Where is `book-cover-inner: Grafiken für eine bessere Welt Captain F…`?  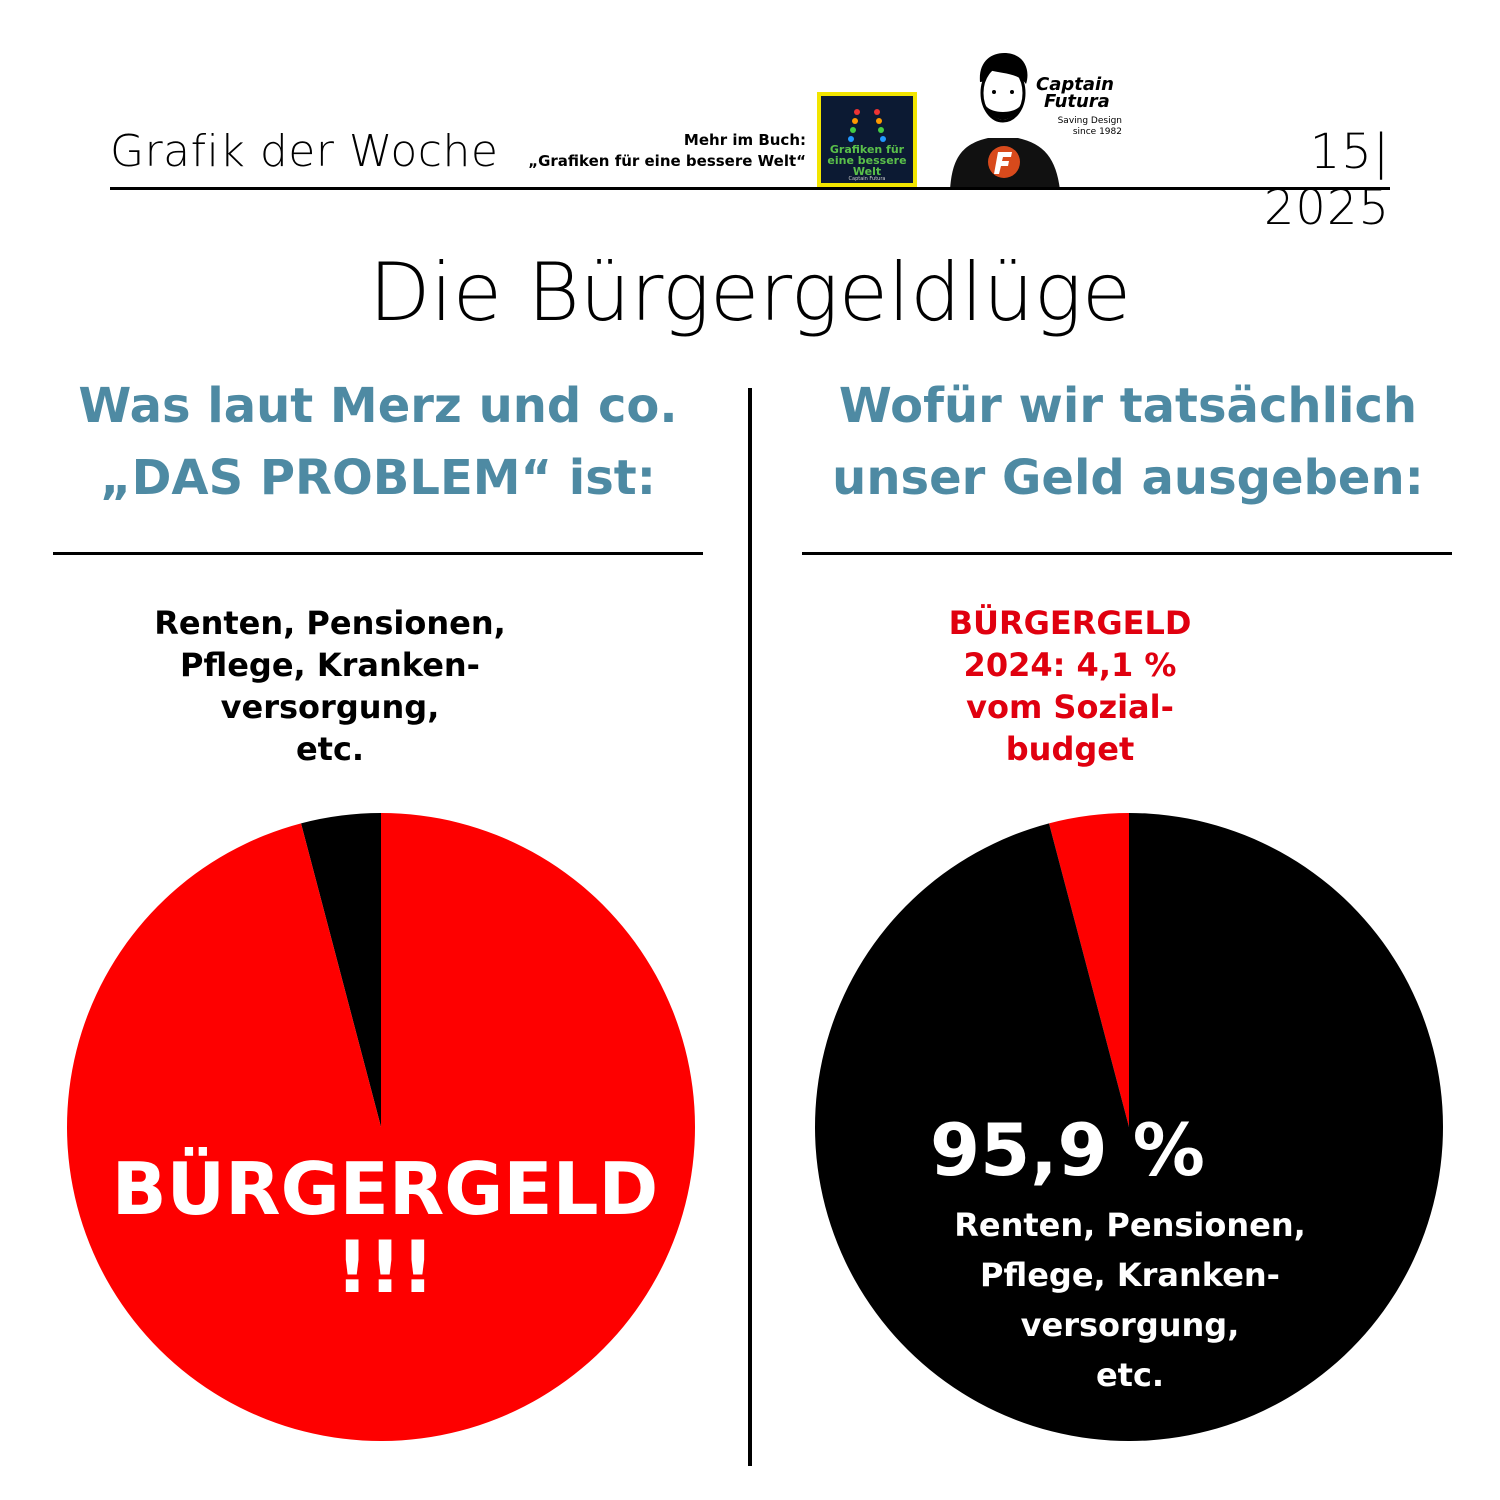 book-cover-inner: Grafiken für eine bessere Welt Captain F… is located at coordinates (867, 139).